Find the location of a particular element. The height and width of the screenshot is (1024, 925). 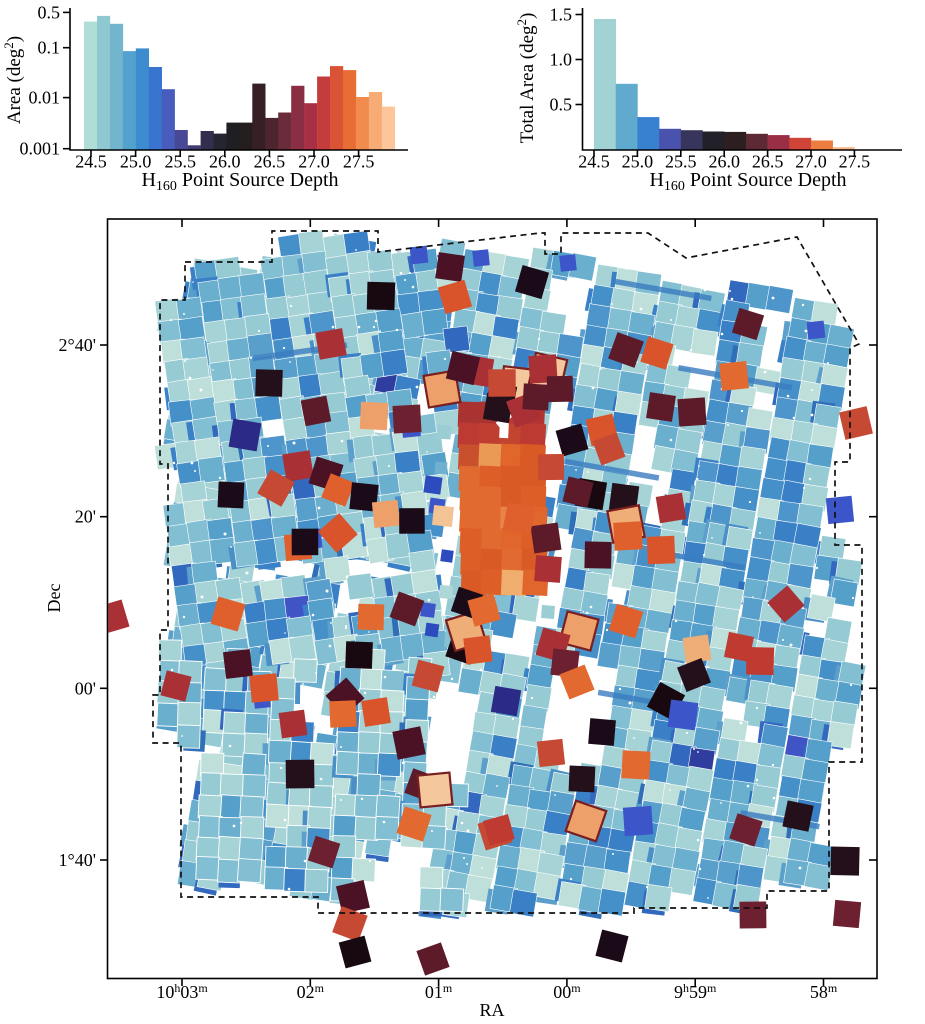

svg-text: RA is located at coordinates (491, 1010).